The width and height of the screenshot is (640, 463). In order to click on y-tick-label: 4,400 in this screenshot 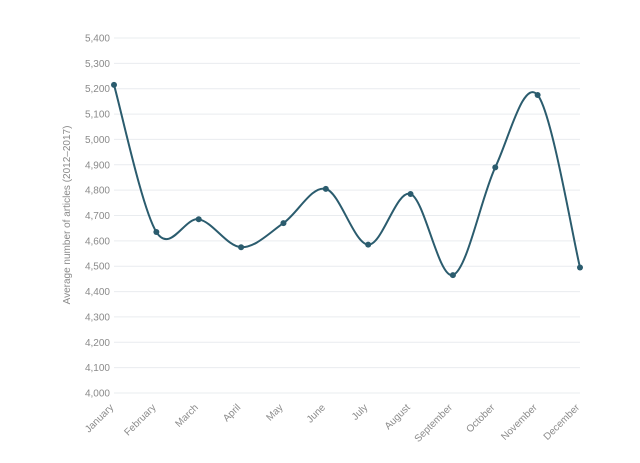, I will do `click(97, 292)`.